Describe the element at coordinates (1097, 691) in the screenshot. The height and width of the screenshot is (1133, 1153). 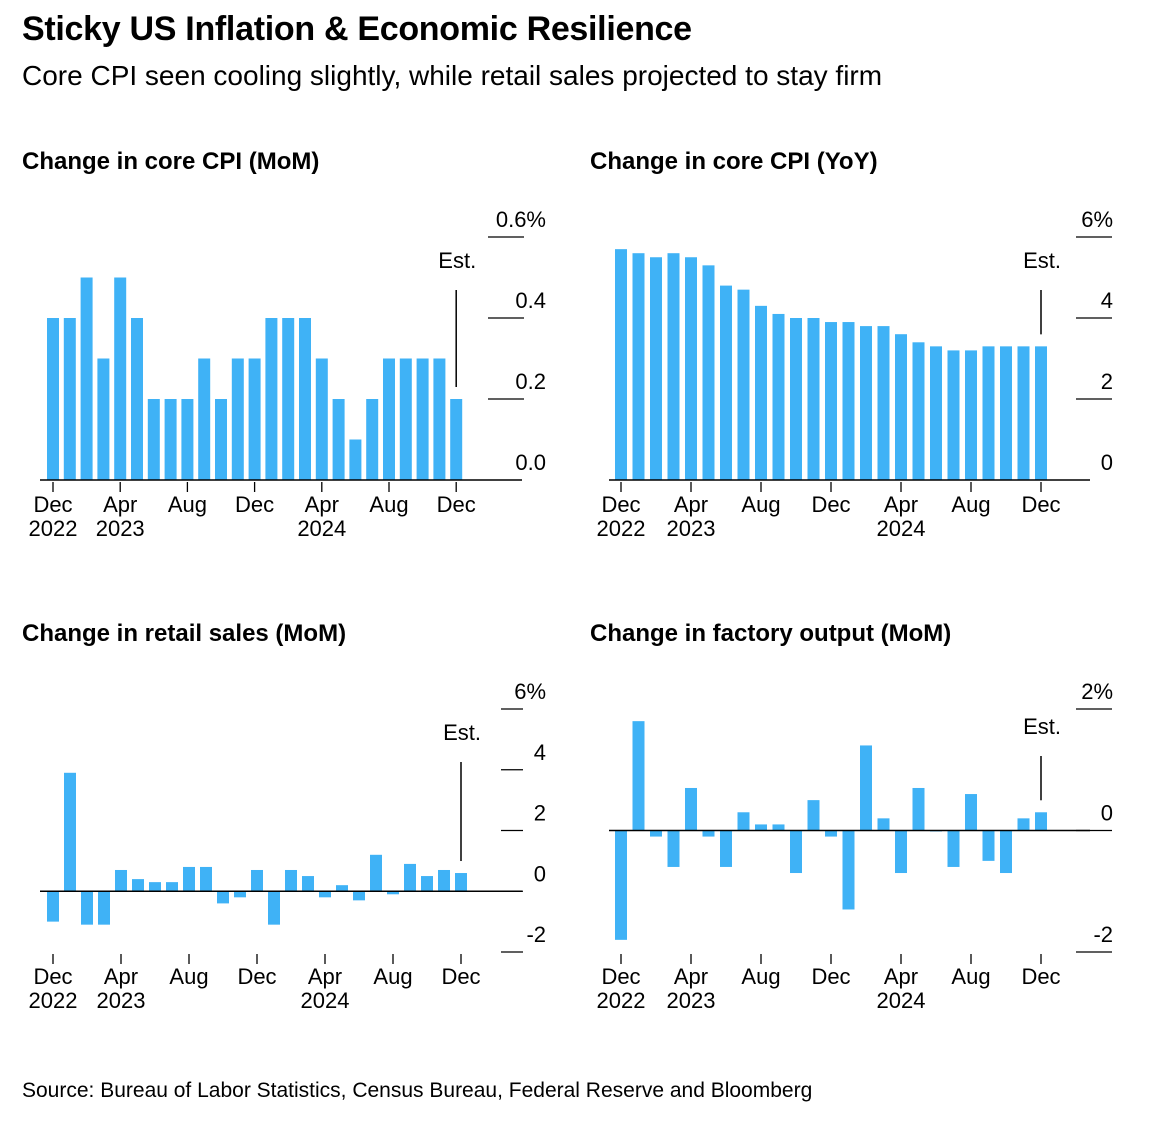
I see `y-tick-label: 2%` at that location.